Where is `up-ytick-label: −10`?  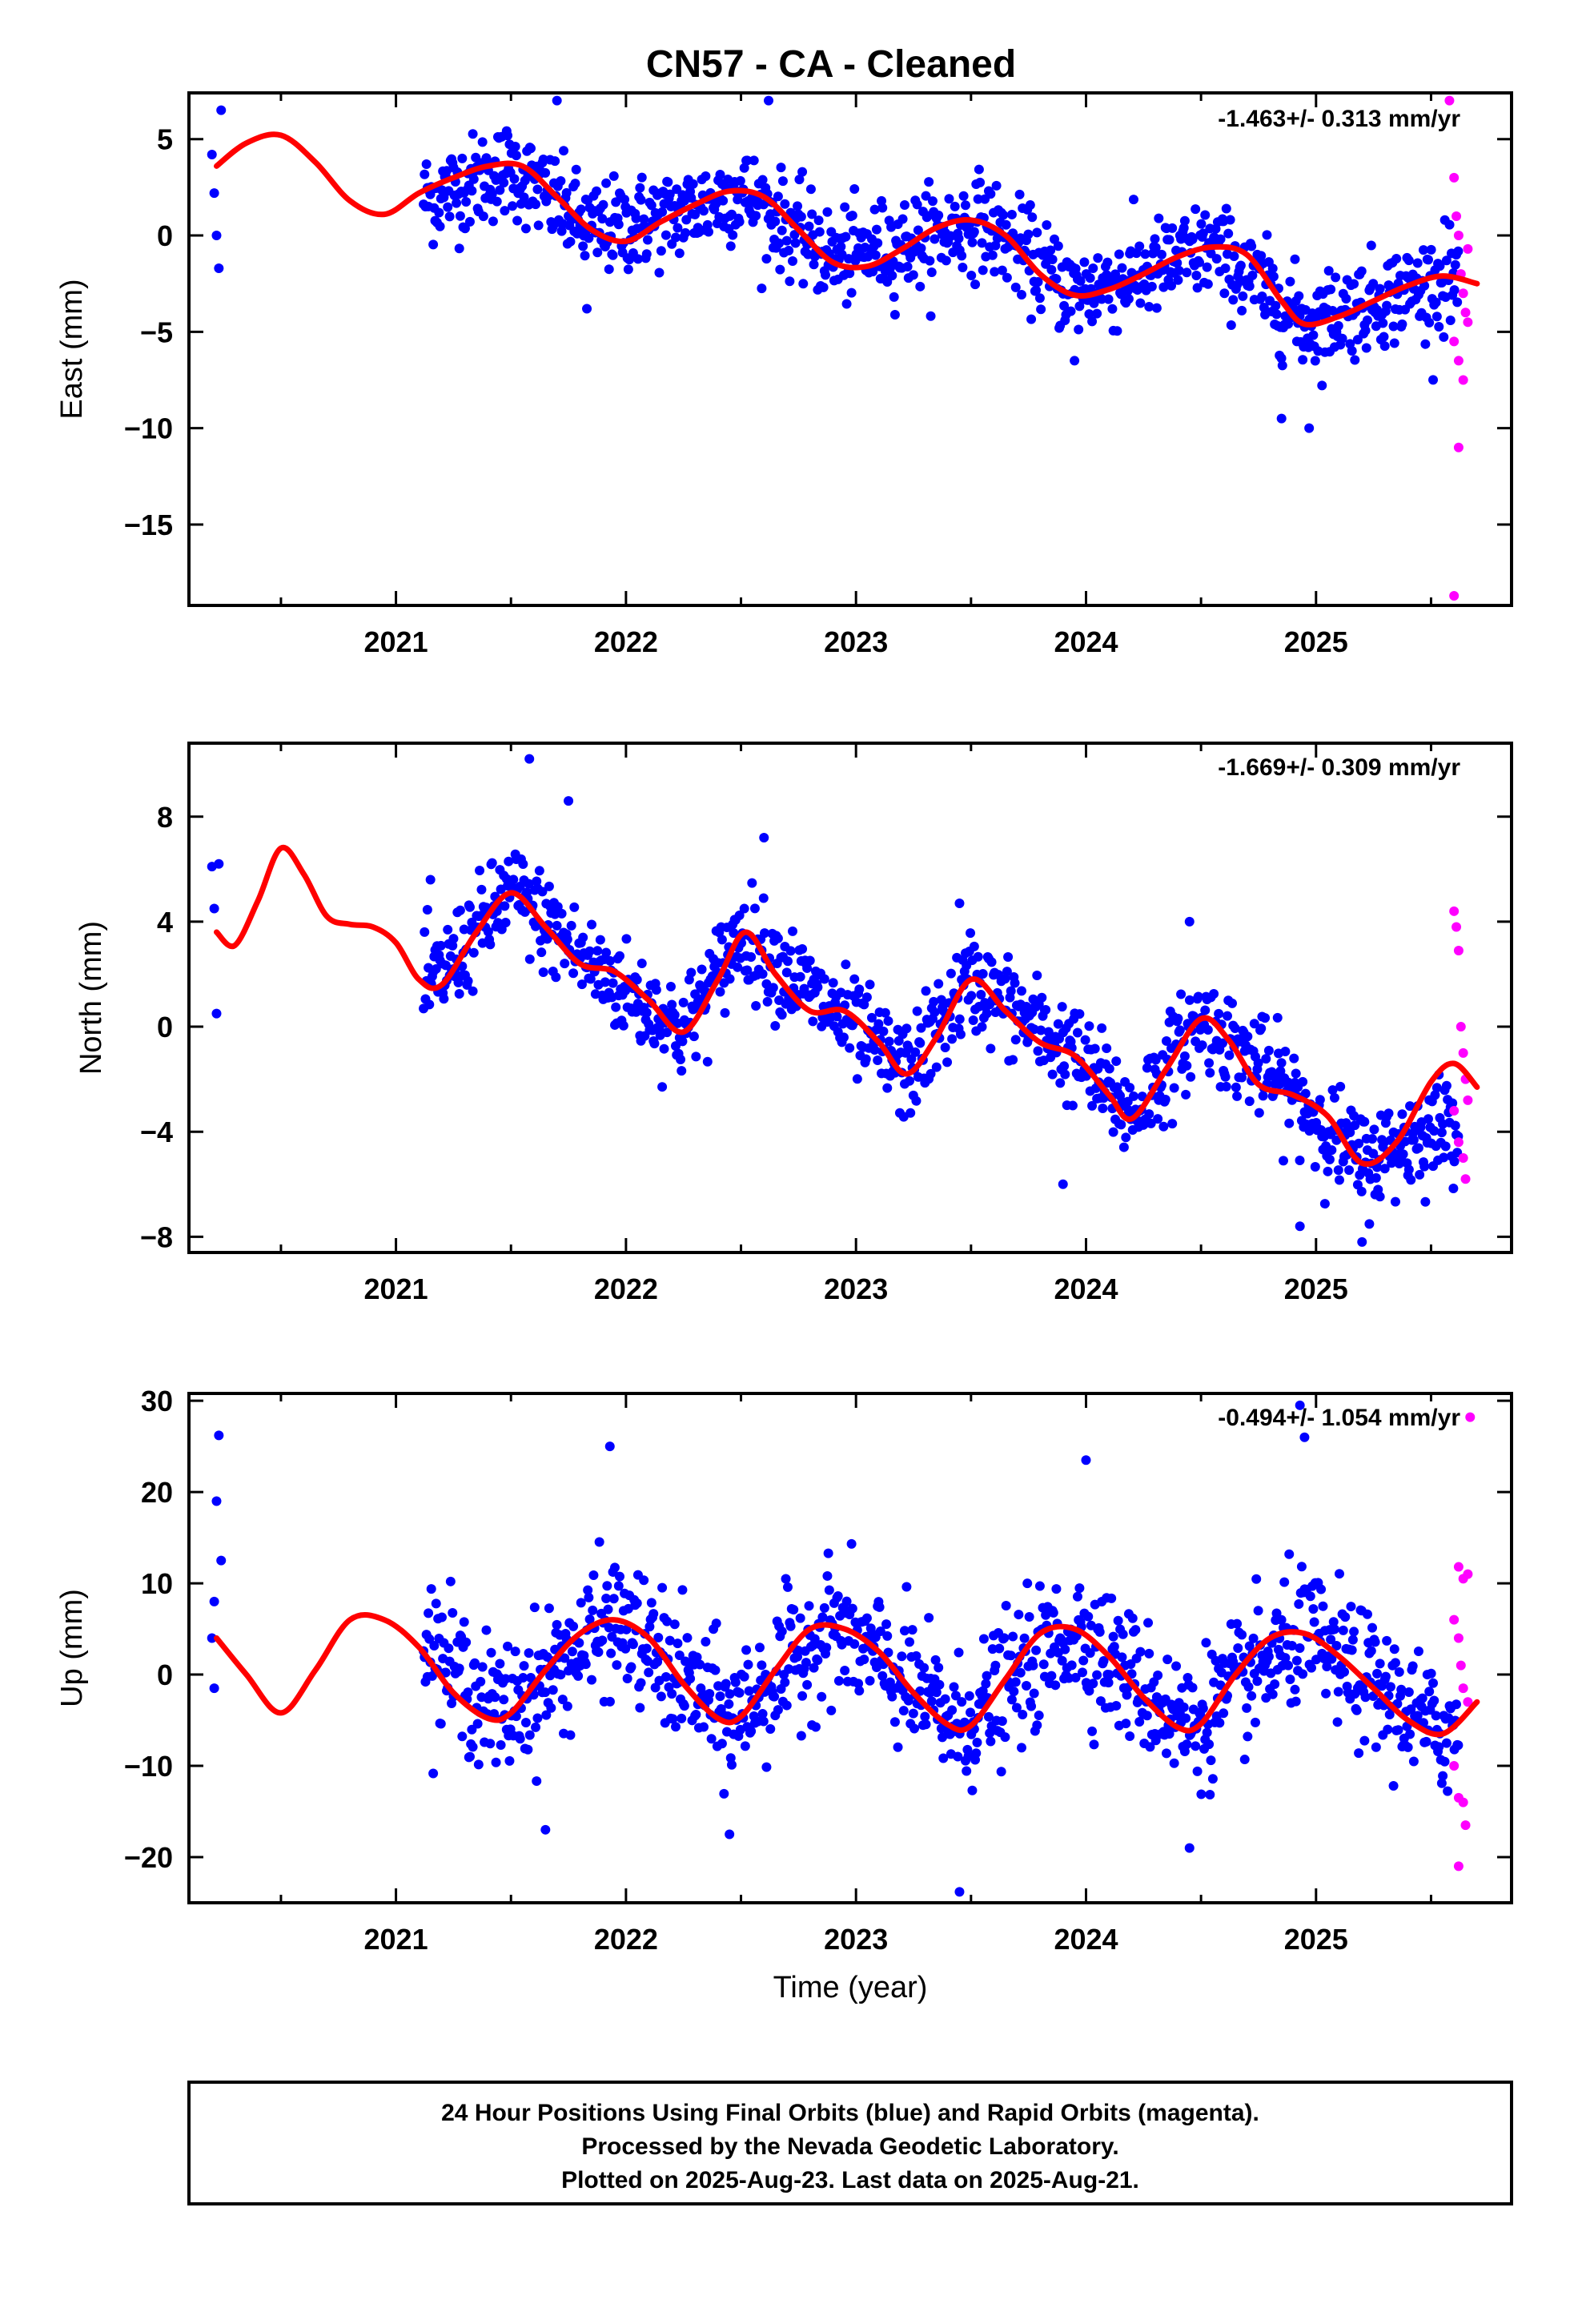
up-ytick-label: −10 is located at coordinates (148, 1767).